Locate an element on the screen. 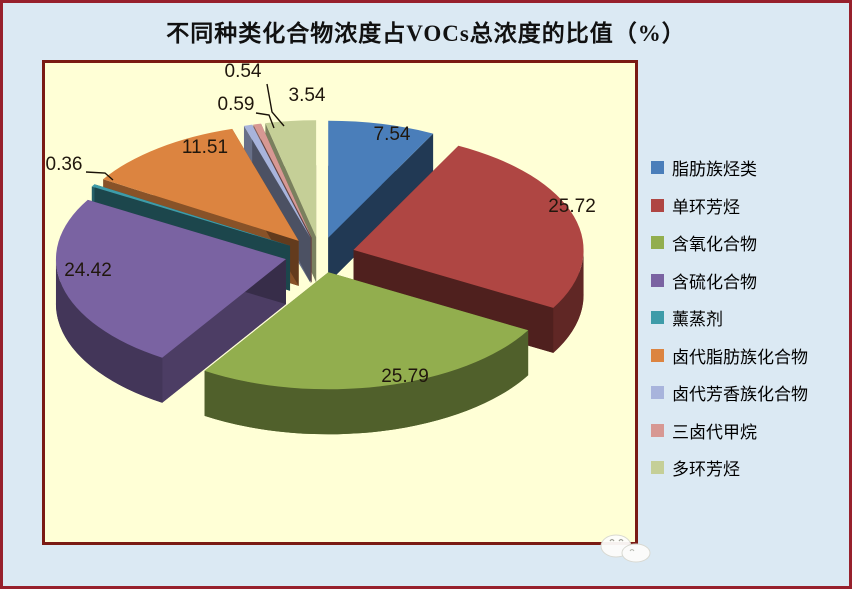 The width and height of the screenshot is (852, 589). legend-label: 含硫化合物 is located at coordinates (714, 282).